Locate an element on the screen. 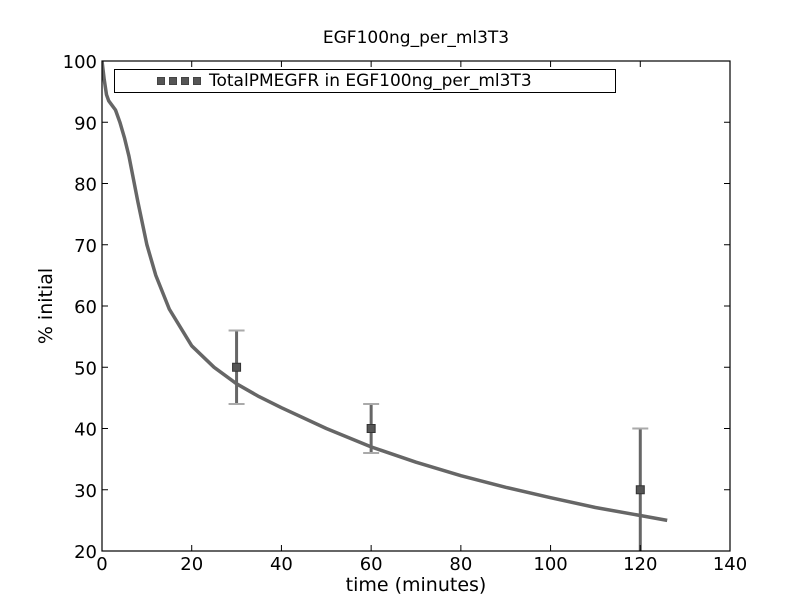  legend-square-marker-icon is located at coordinates (179, 81).